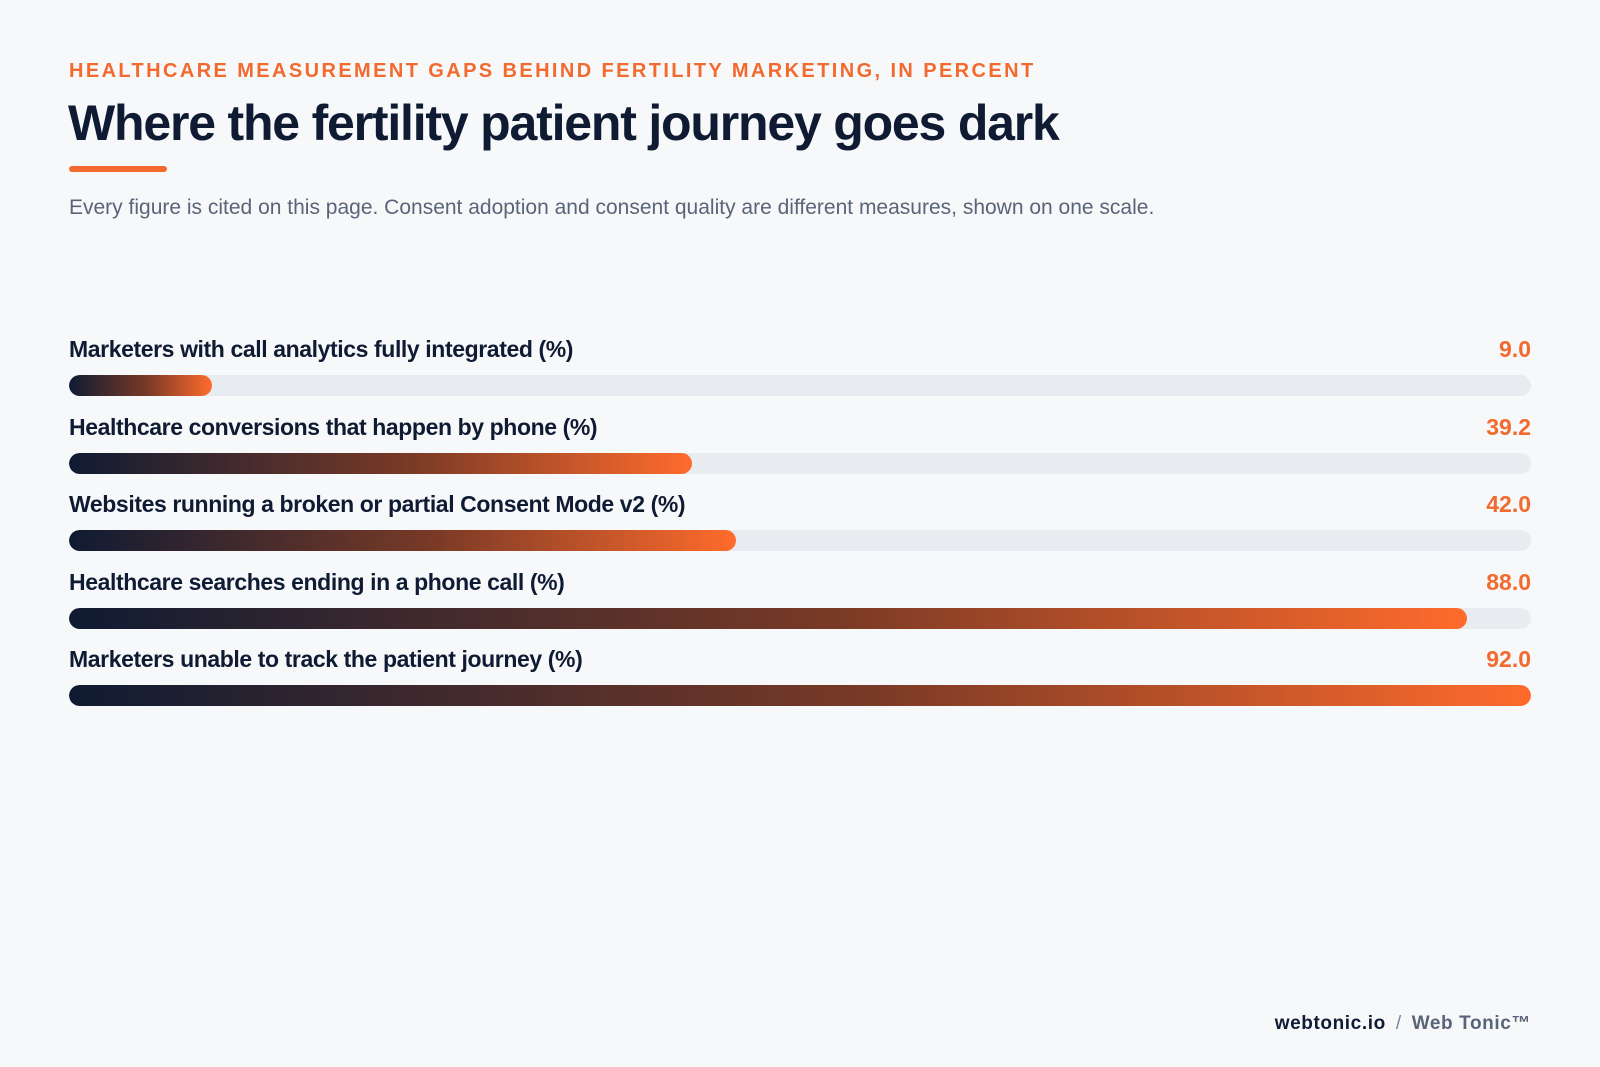  Describe the element at coordinates (118, 169) in the screenshot. I see `title-underline` at that location.